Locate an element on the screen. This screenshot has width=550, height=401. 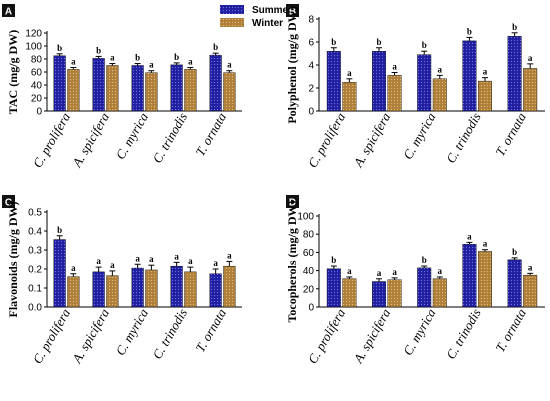
y-tick-label: 100 is located at coordinates (33, 47).